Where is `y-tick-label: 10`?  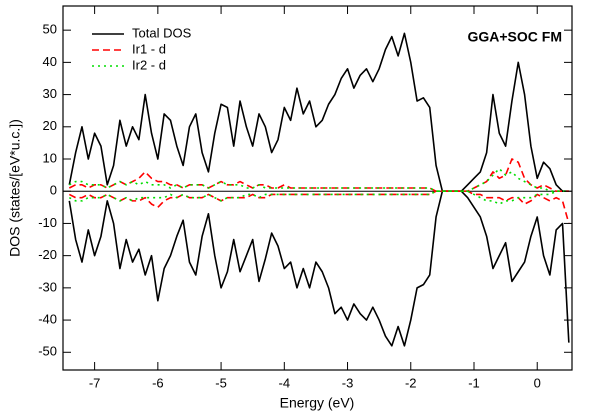
y-tick-label: 10 is located at coordinates (50, 157).